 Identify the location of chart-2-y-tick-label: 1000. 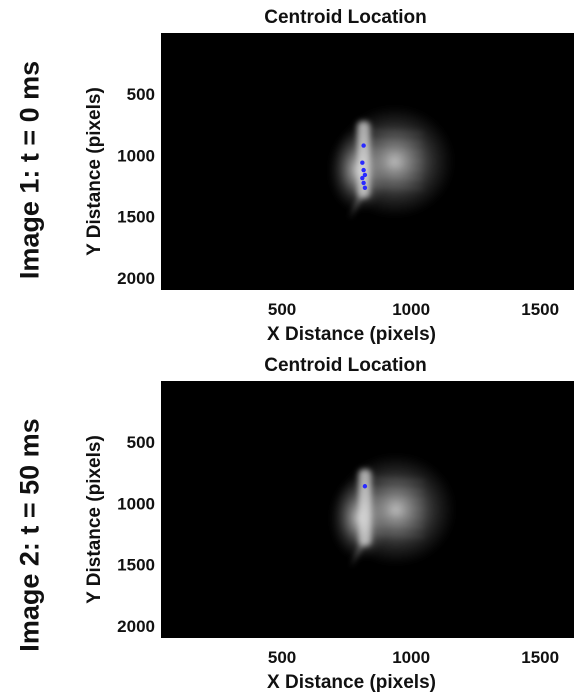
(136, 503).